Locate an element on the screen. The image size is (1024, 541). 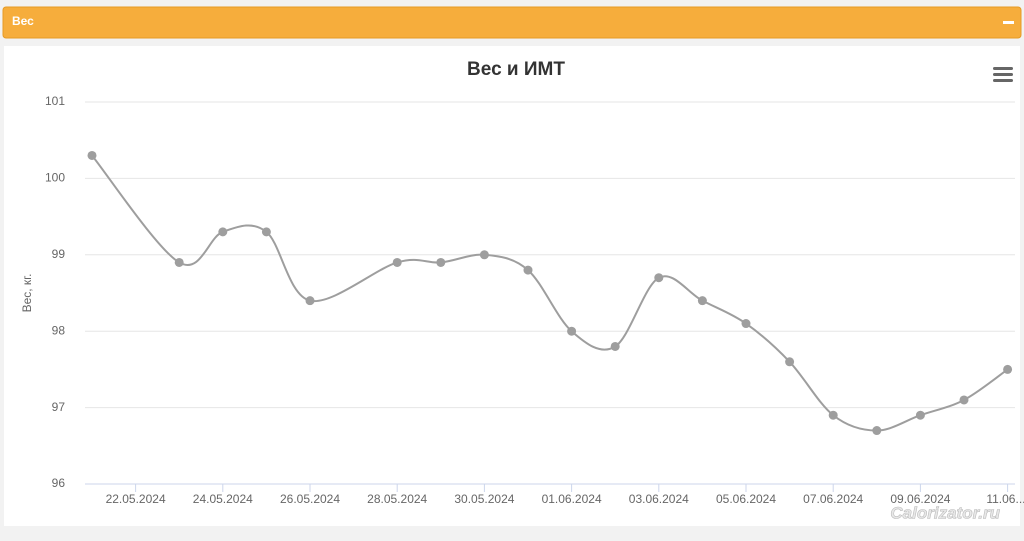
menu-button is located at coordinates (1003, 74).